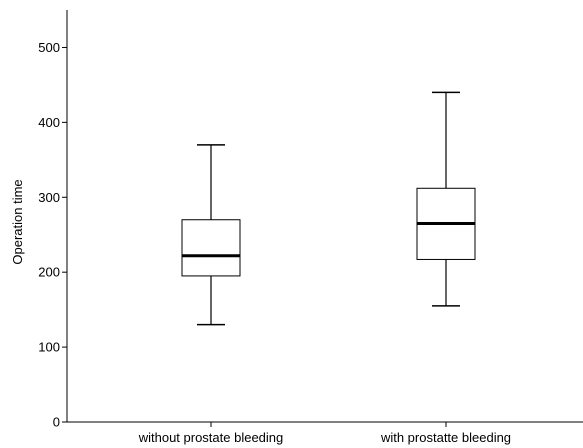  I want to click on y-tick-label: 0, so click(56, 422).